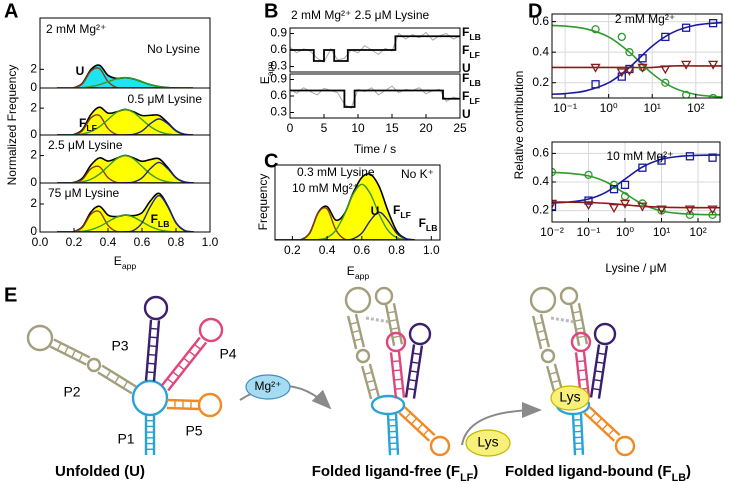 Image resolution: width=735 pixels, height=484 pixels. What do you see at coordinates (176, 242) in the screenshot?
I see `x-tick-label: 0.8` at bounding box center [176, 242].